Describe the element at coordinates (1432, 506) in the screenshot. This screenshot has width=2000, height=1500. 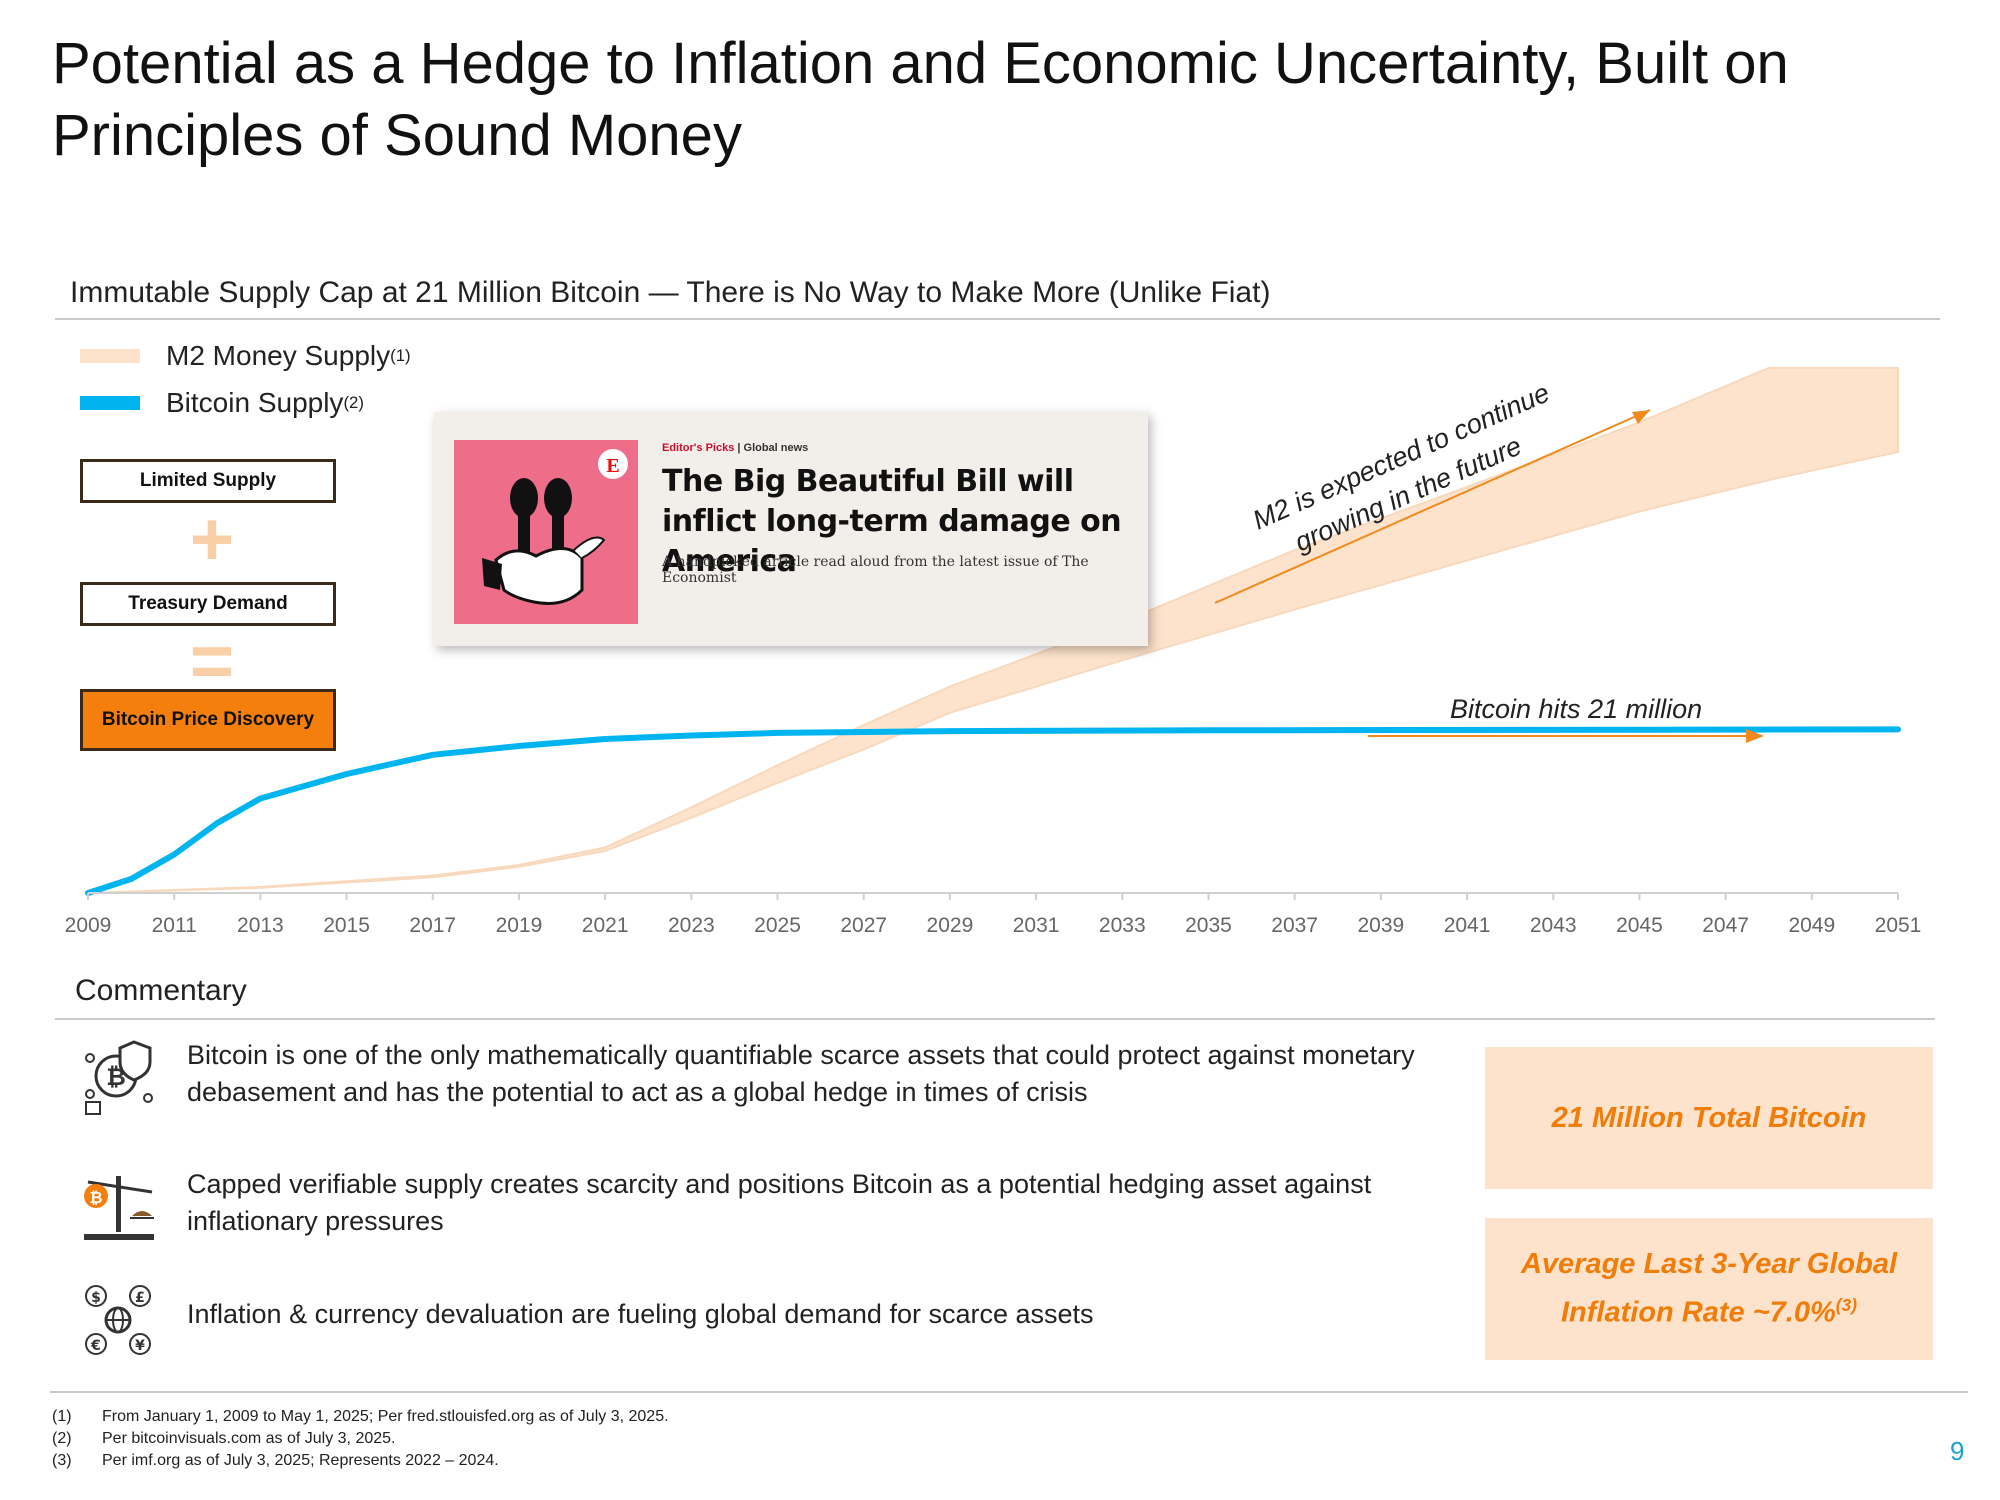
I see `m2-trend-arrow` at that location.